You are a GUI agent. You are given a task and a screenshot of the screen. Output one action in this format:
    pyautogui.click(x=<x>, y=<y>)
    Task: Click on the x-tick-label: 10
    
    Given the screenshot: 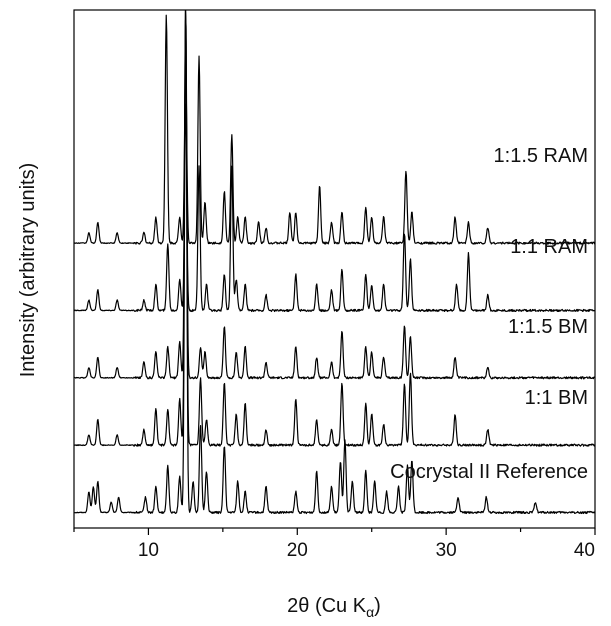 What is the action you would take?
    pyautogui.click(x=148, y=550)
    